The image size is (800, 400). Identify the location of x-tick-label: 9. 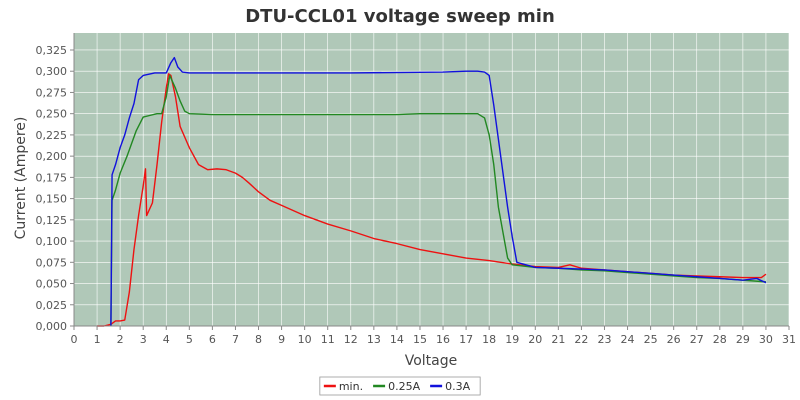
(281, 339).